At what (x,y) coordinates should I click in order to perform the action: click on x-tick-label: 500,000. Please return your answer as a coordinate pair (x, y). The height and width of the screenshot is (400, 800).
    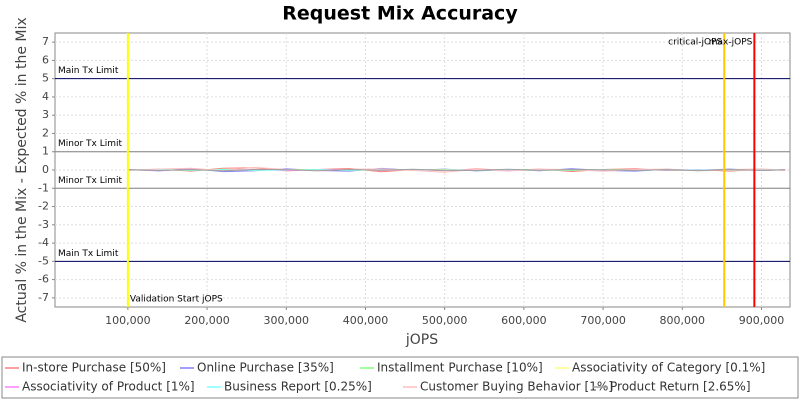
    Looking at the image, I should click on (445, 320).